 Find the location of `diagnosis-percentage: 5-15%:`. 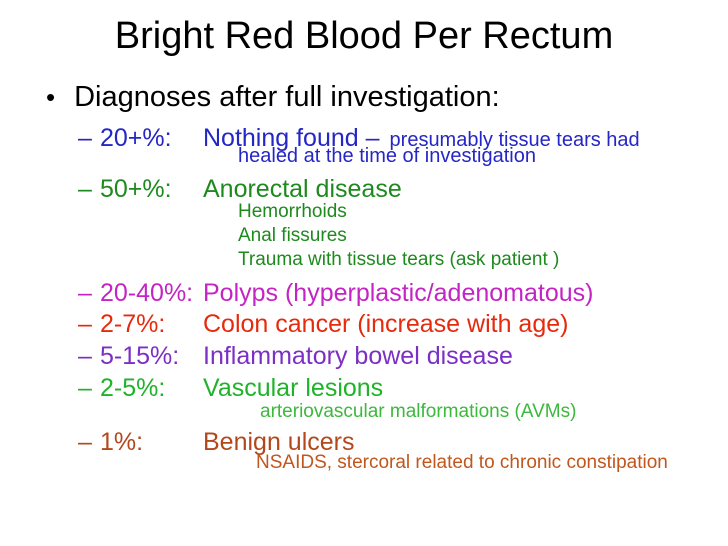

diagnosis-percentage: 5-15%: is located at coordinates (140, 356).